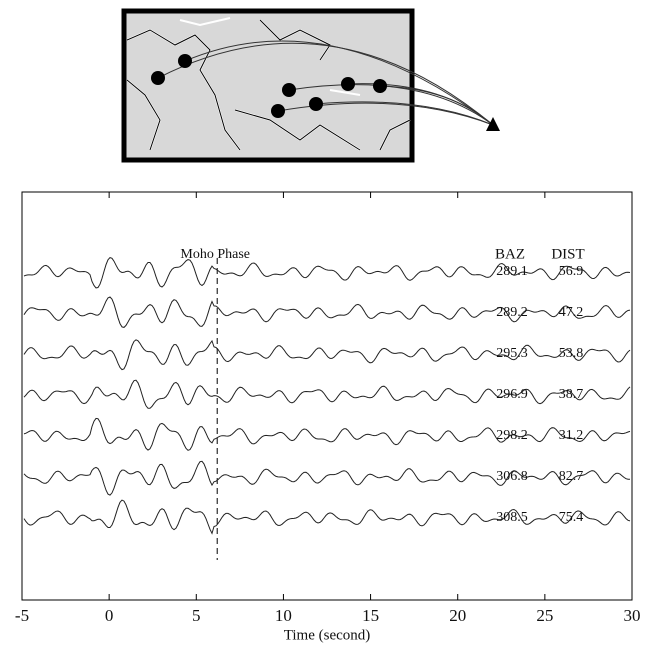 This screenshot has width=646, height=661. What do you see at coordinates (283, 615) in the screenshot?
I see `x-tick-label: 10` at bounding box center [283, 615].